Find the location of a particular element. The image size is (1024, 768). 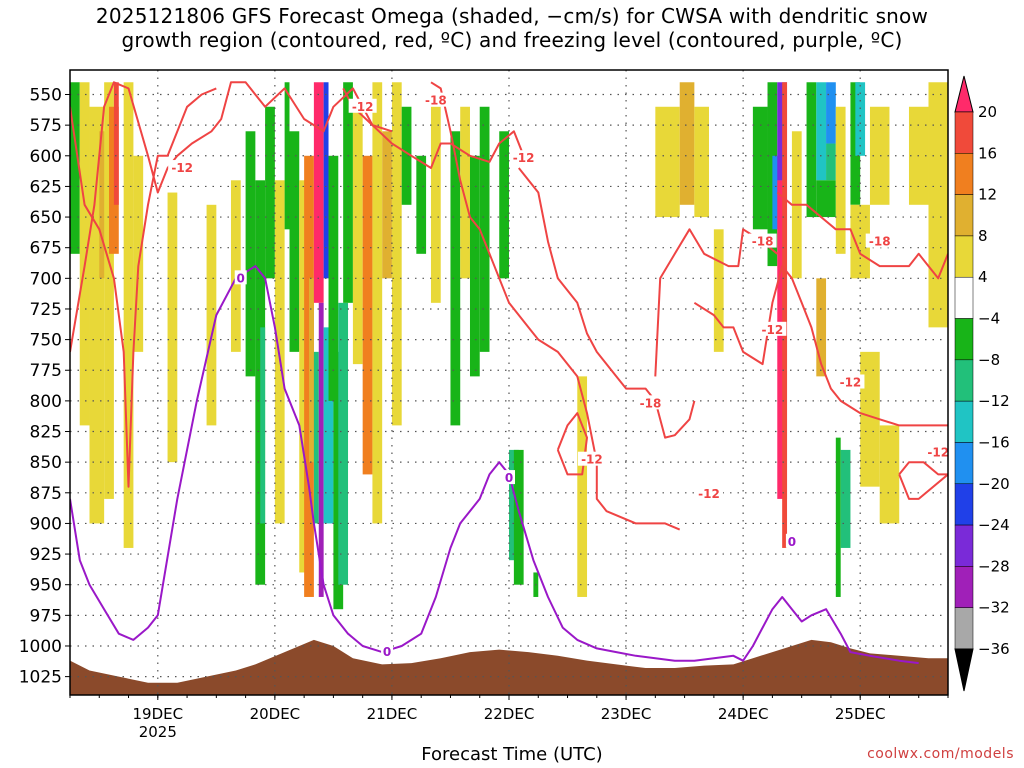

y-tick-label: 1025 is located at coordinates (40, 678).